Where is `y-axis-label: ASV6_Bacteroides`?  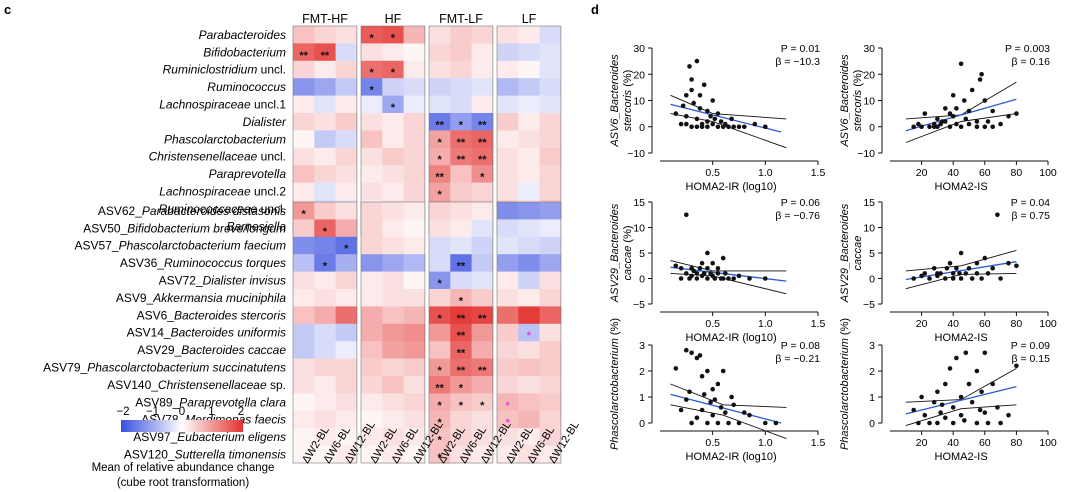 y-axis-label: ASV6_Bacteroides is located at coordinates (615, 101).